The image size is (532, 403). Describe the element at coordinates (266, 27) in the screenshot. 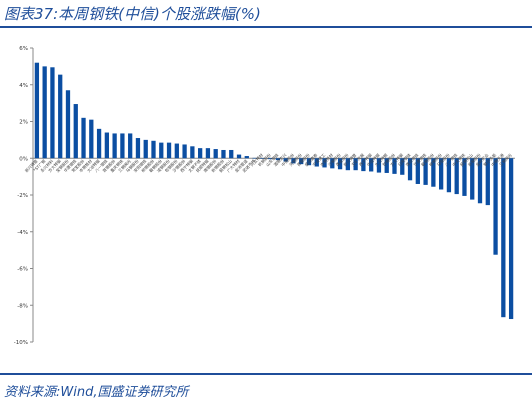

I see `title-divider` at that location.